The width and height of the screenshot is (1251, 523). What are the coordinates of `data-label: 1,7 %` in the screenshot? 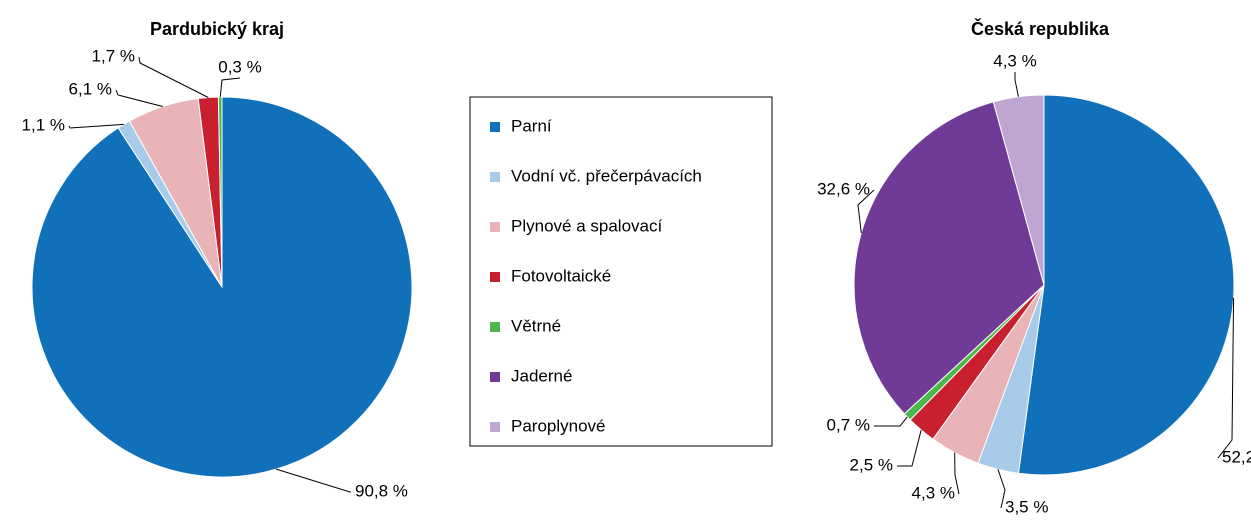 It's located at (113, 55).